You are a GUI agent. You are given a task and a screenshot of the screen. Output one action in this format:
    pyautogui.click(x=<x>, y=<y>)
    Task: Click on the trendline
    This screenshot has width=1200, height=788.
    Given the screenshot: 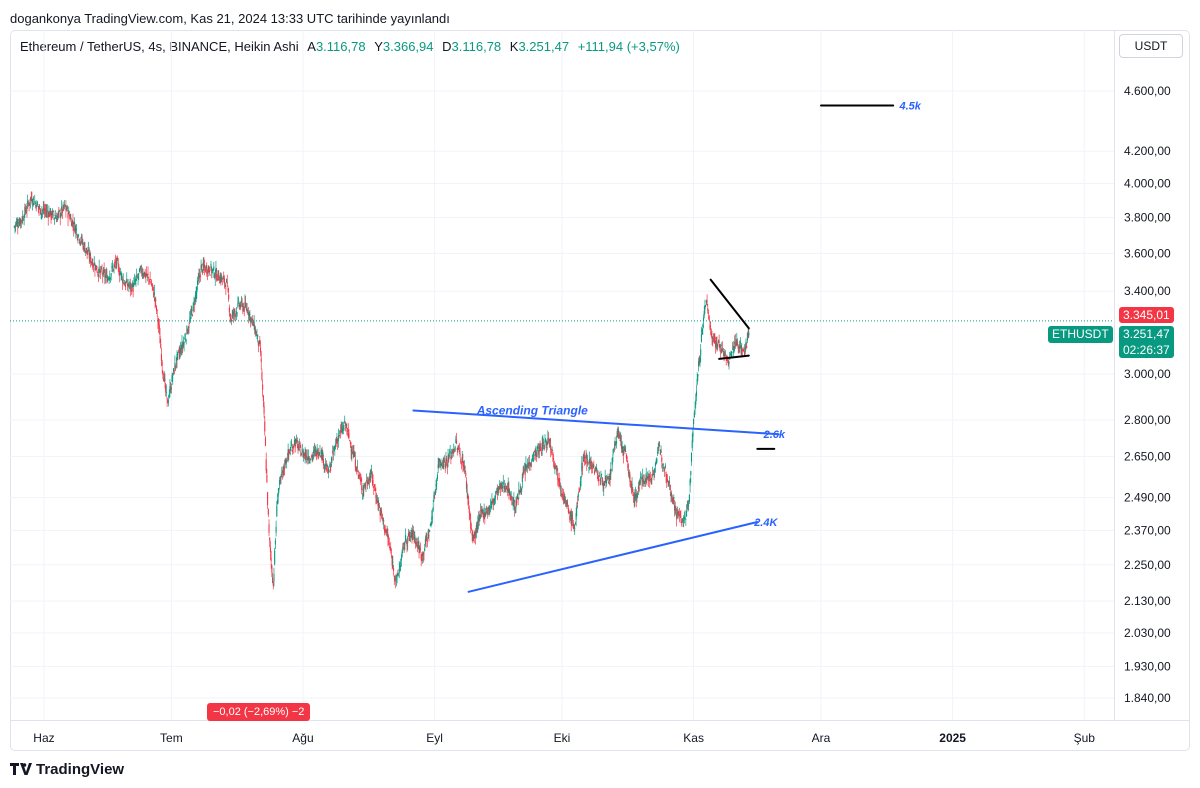 What is the action you would take?
    pyautogui.click(x=734, y=357)
    